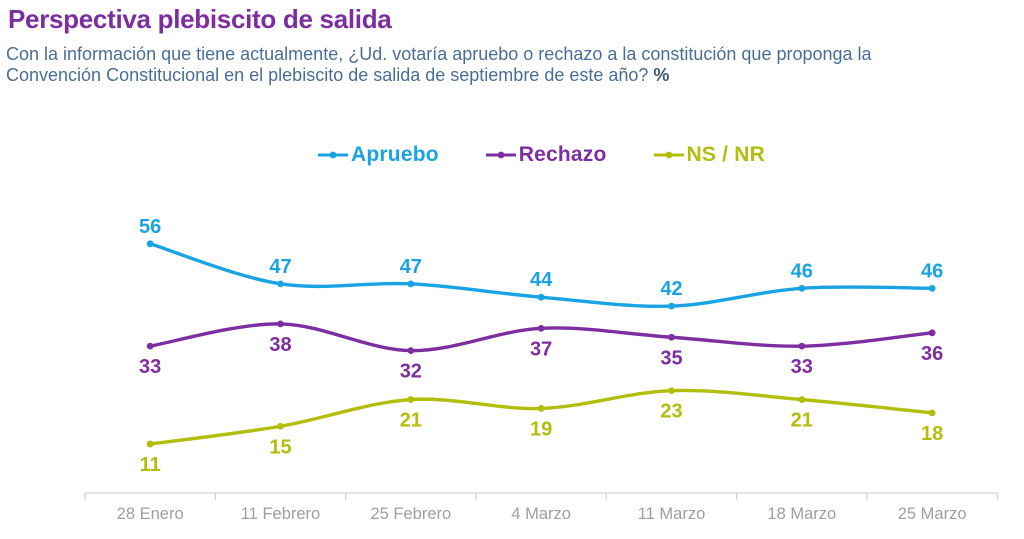 The image size is (1024, 539). What do you see at coordinates (932, 354) in the screenshot?
I see `series-rechazo-label-6: 36` at bounding box center [932, 354].